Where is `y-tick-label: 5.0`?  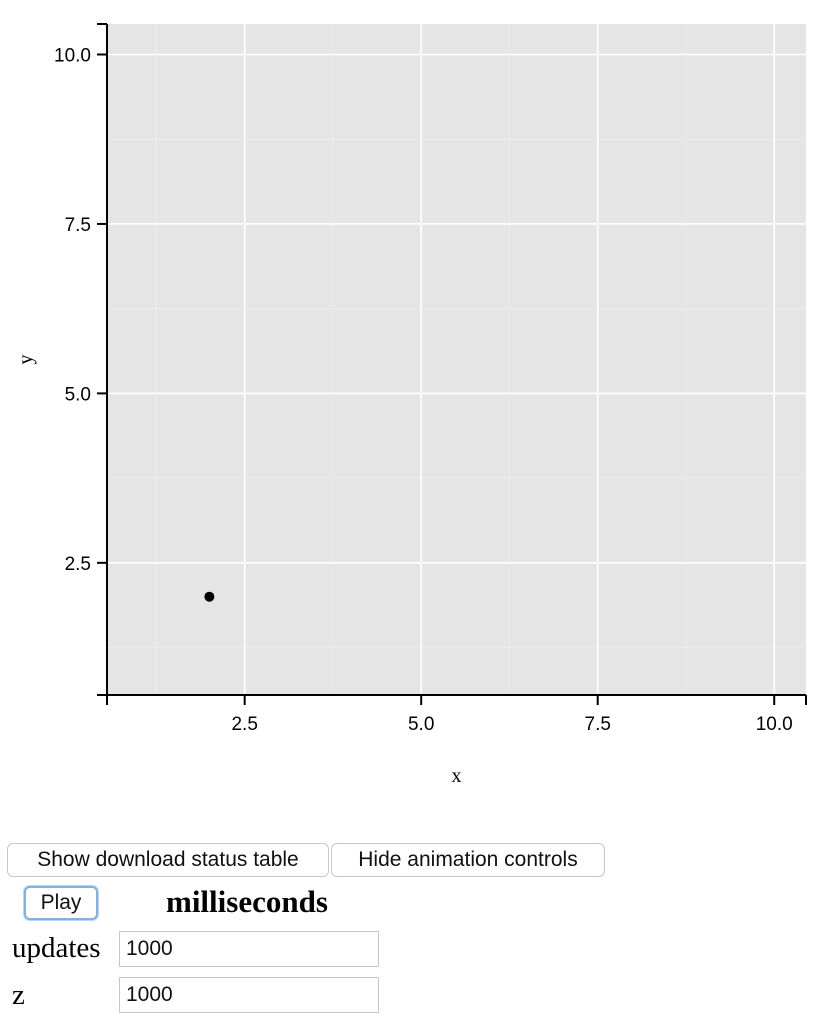 y-tick-label: 5.0 is located at coordinates (78, 394).